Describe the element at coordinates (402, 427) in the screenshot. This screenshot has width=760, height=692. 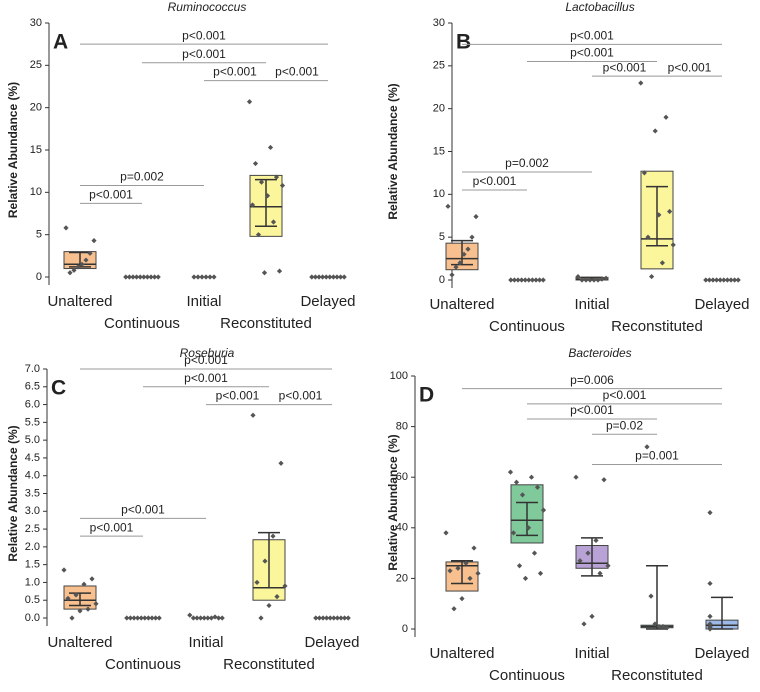
I see `y-tick-label: 80` at that location.